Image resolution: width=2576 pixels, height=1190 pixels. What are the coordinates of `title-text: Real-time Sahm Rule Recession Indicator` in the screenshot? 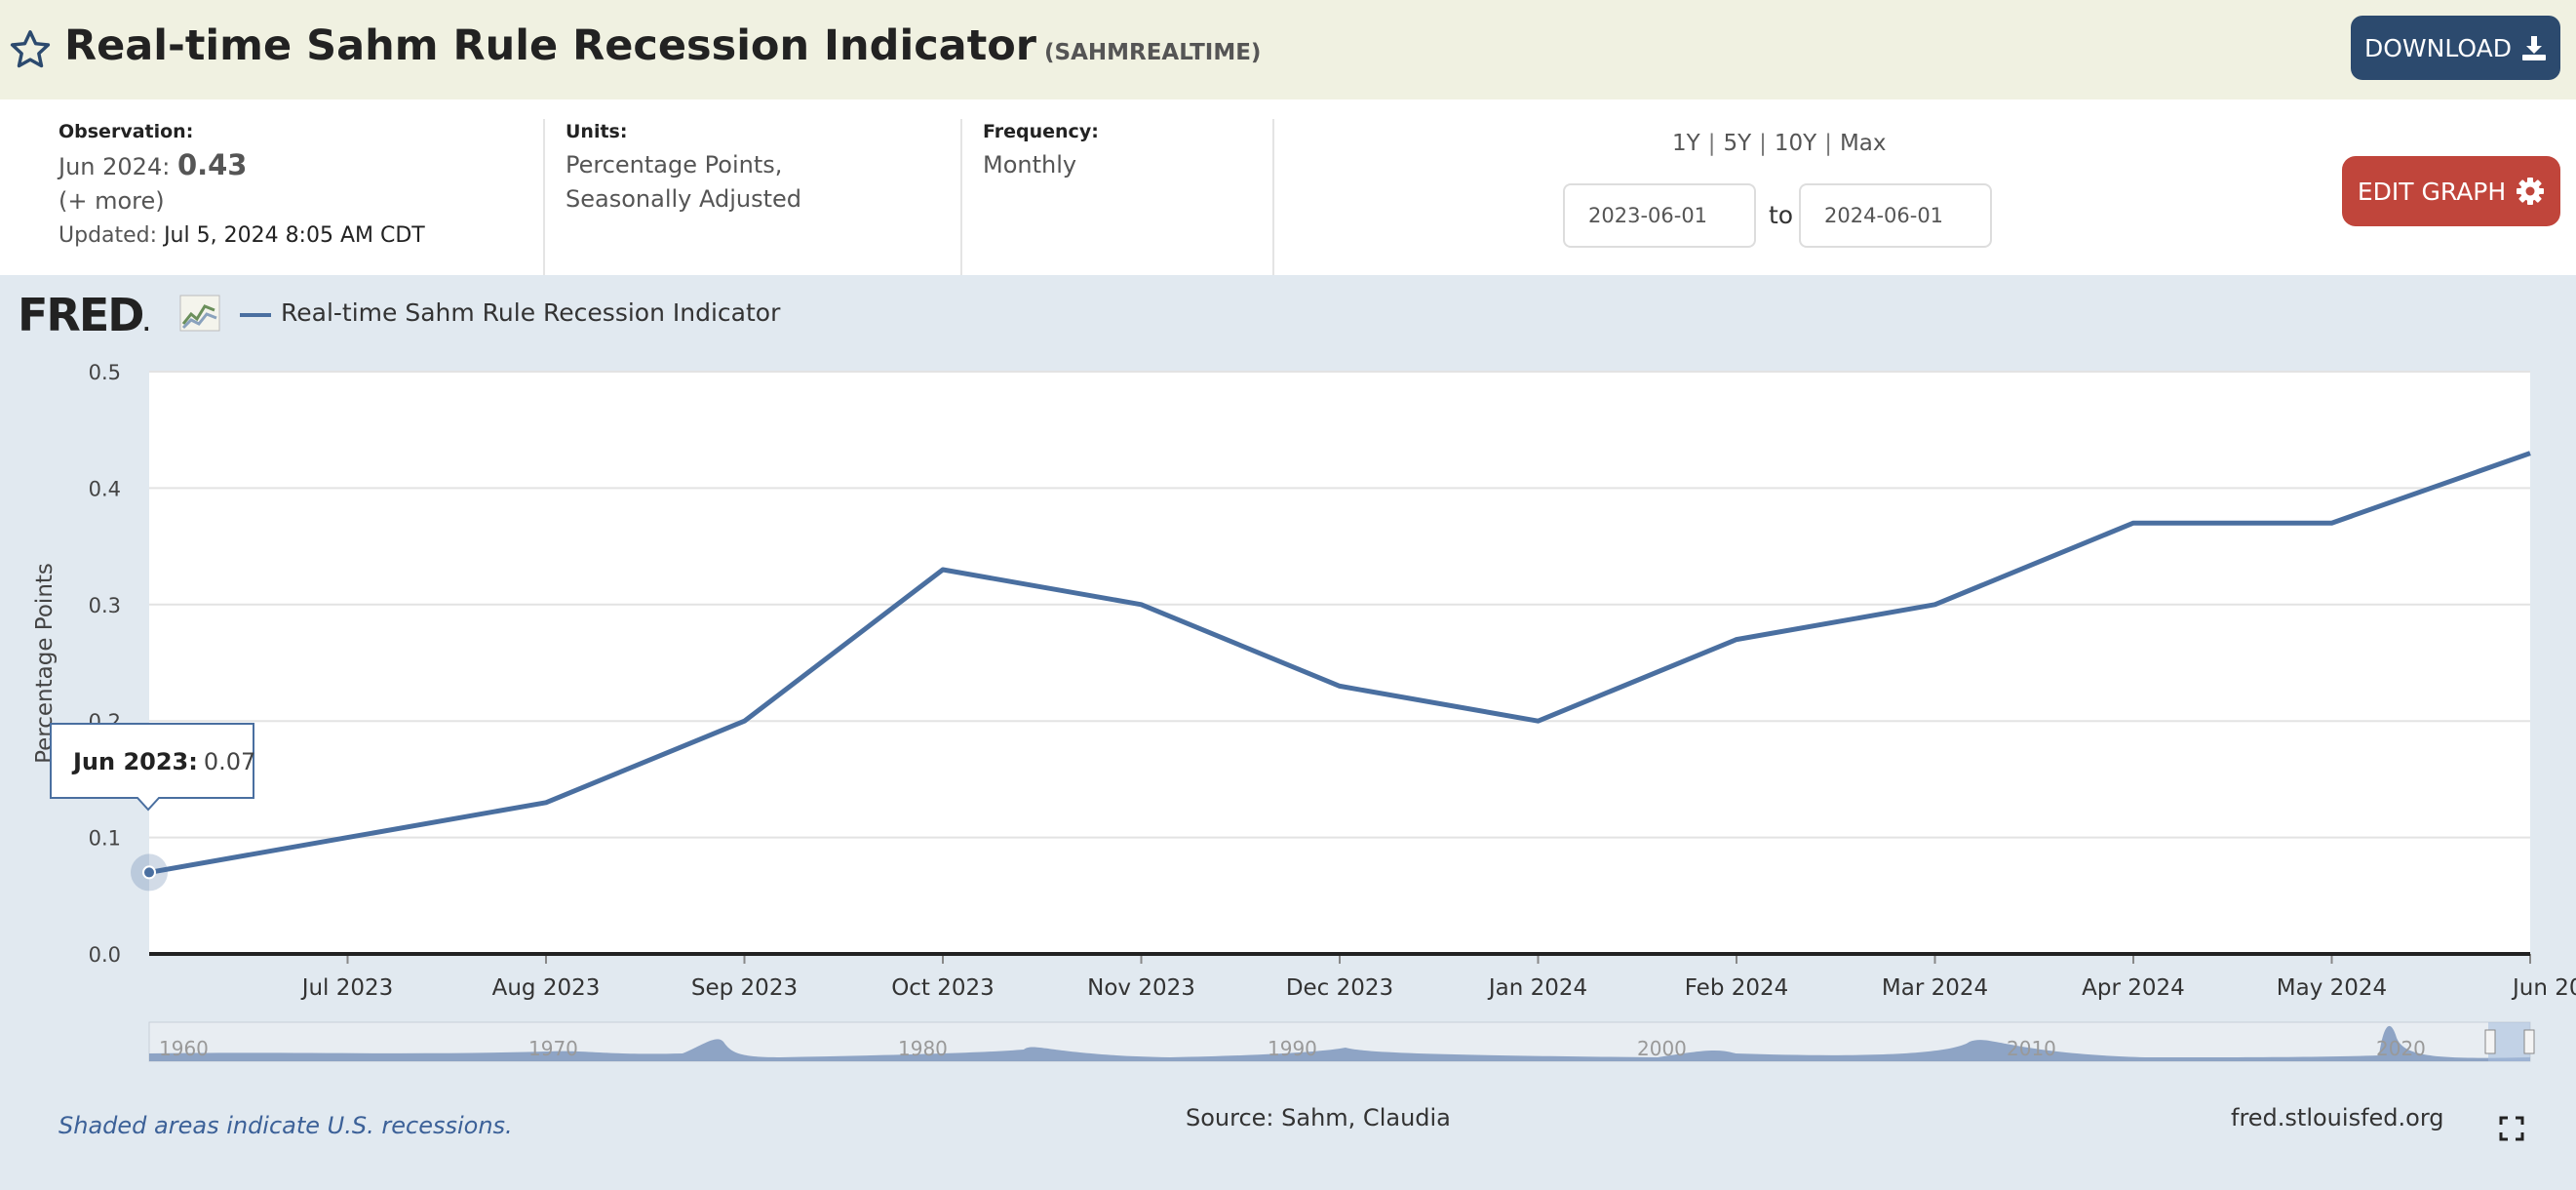 It's located at (550, 45).